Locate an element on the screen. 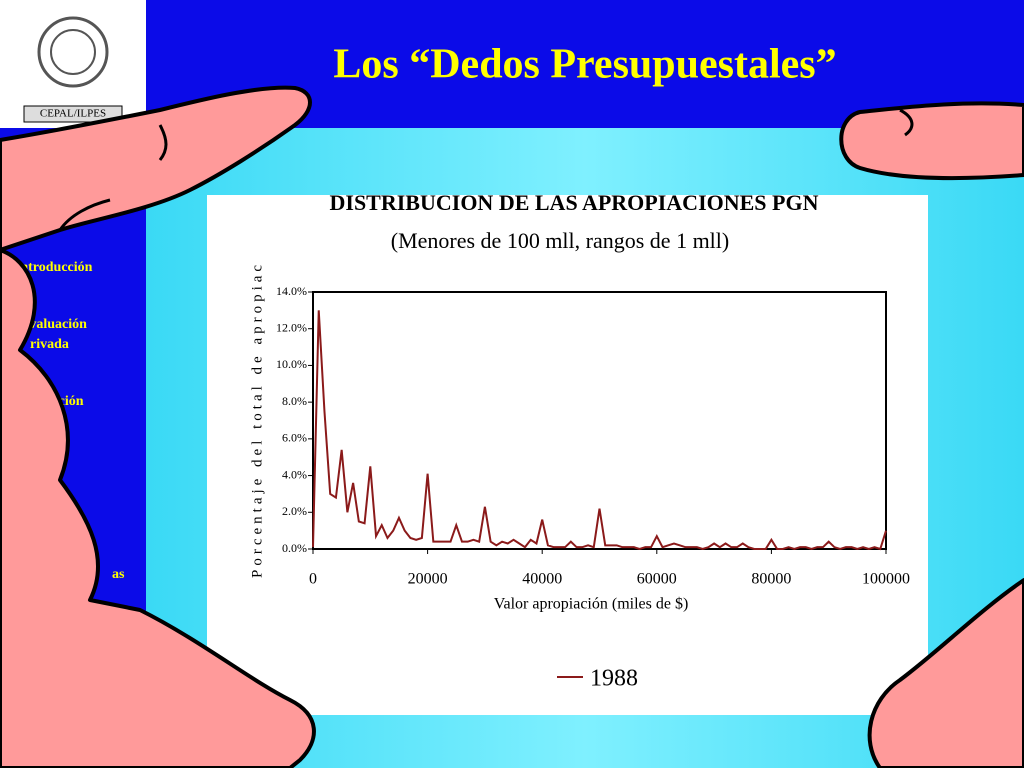  logo-caption: CEPAL/ILPES is located at coordinates (73, 114).